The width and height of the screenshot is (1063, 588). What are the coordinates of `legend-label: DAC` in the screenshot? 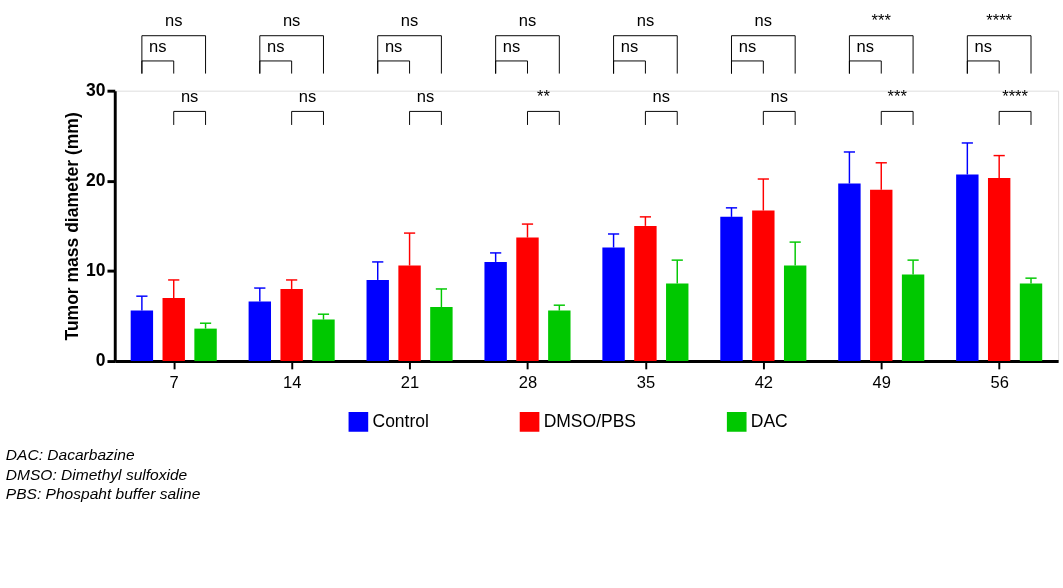 It's located at (769, 420).